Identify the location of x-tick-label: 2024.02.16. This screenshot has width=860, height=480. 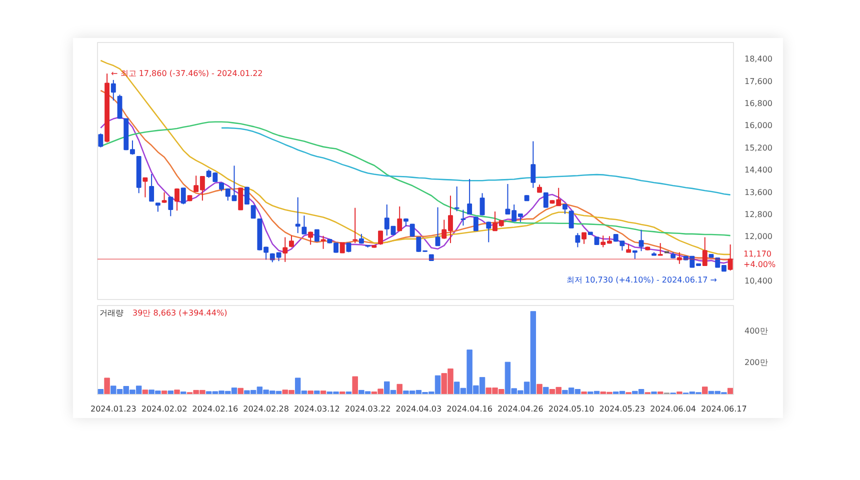
(215, 409).